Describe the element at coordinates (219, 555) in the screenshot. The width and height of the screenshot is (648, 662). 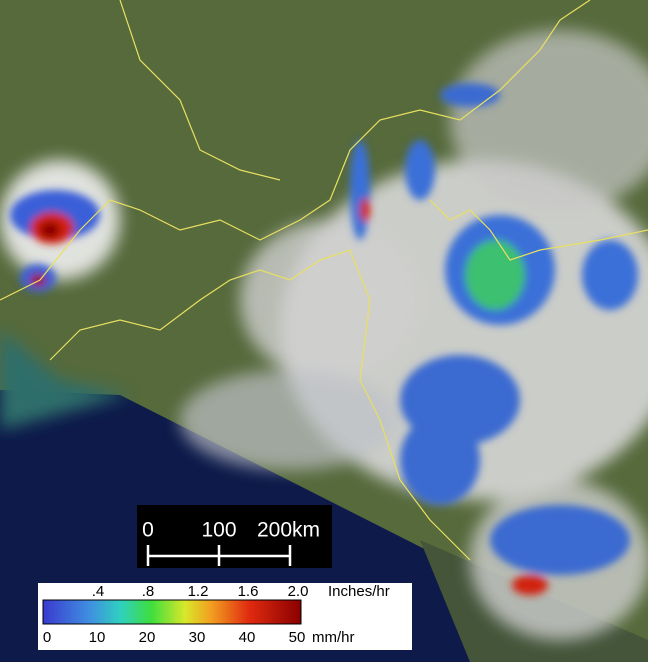
I see `scale-bar` at that location.